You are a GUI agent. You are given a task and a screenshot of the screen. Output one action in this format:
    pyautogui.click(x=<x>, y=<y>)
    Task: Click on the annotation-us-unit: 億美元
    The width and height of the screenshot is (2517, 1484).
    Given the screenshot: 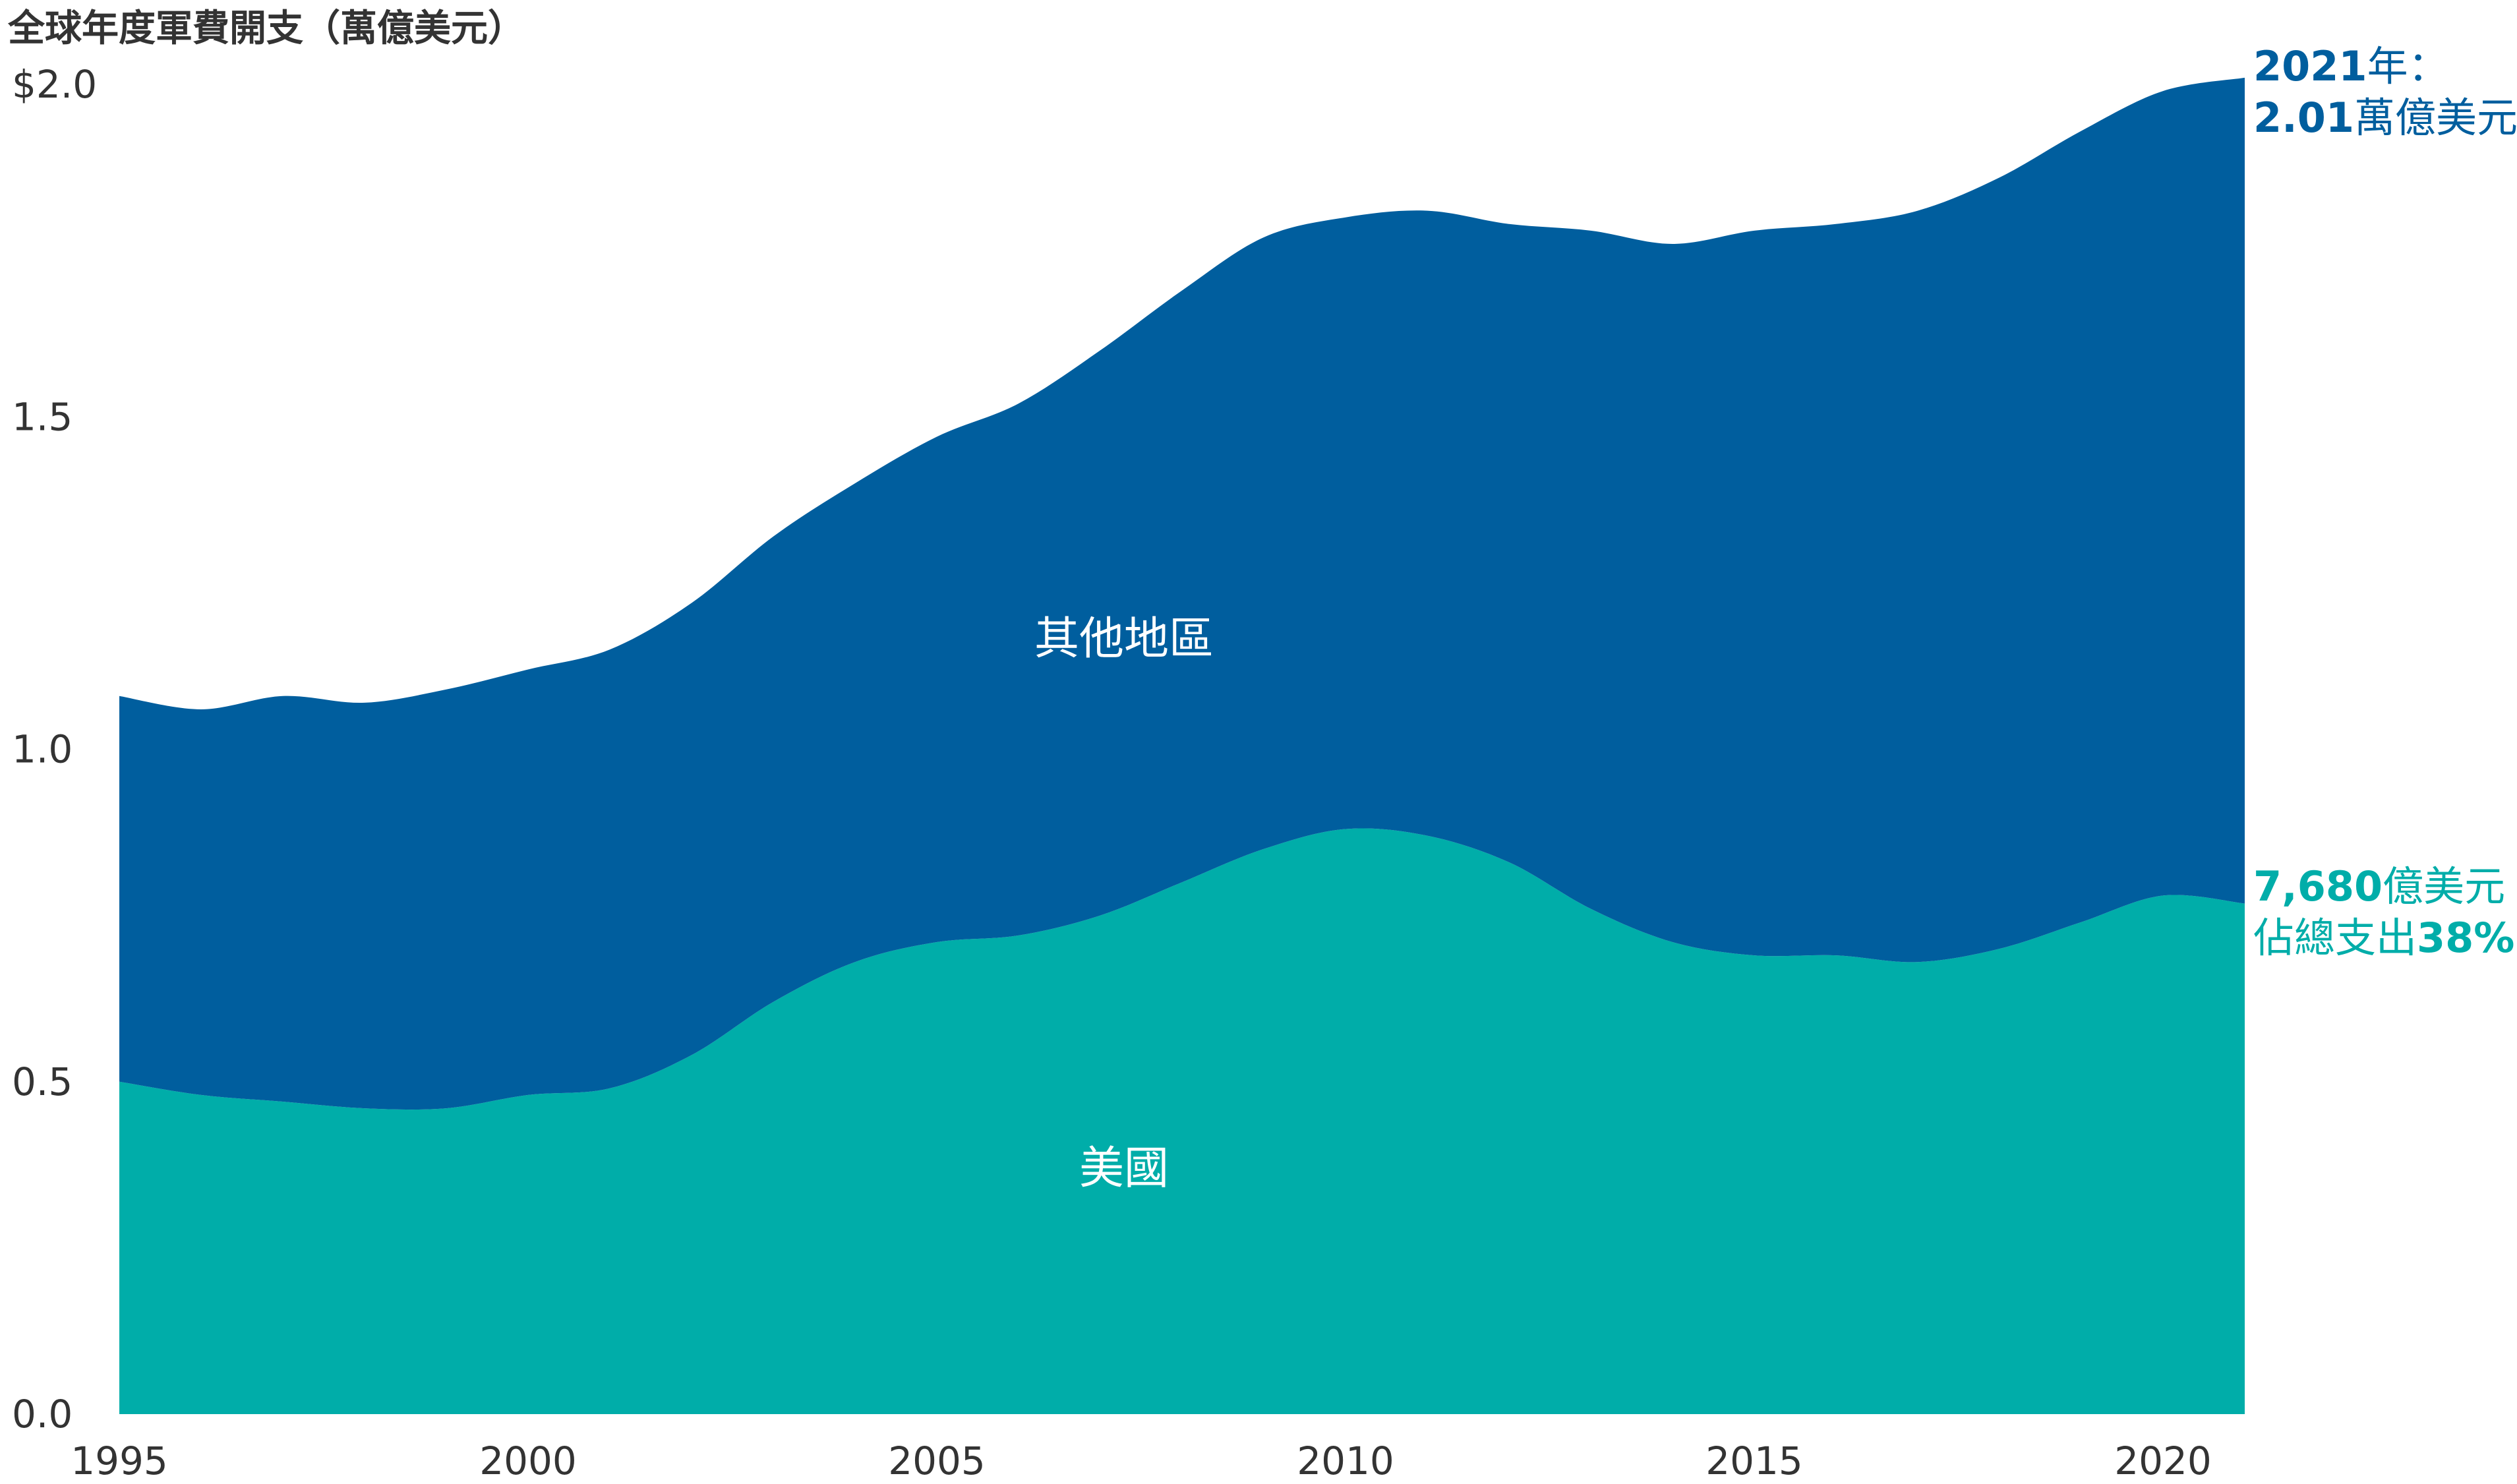 What is the action you would take?
    pyautogui.click(x=2444, y=886)
    